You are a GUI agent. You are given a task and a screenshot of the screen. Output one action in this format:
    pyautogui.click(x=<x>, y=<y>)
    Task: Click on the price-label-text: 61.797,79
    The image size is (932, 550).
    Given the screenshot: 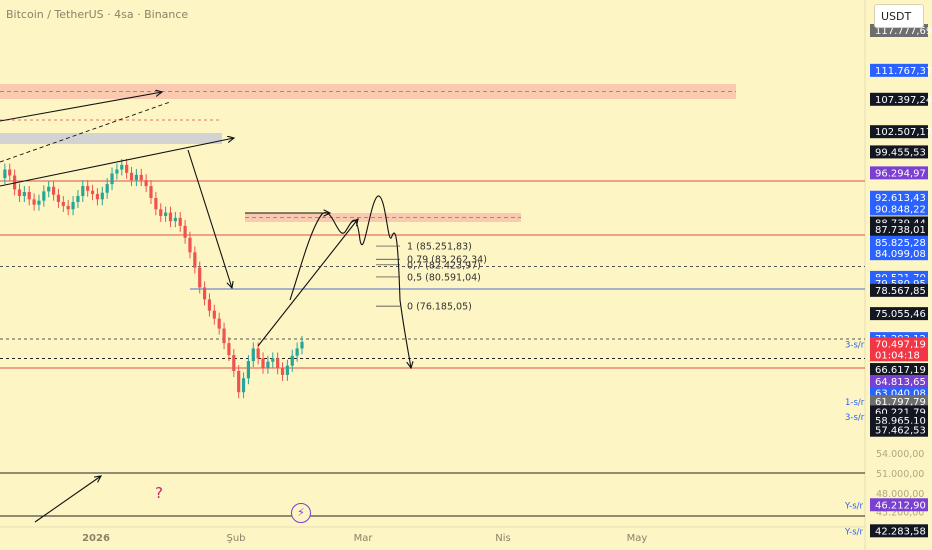 What is the action you would take?
    pyautogui.click(x=900, y=402)
    